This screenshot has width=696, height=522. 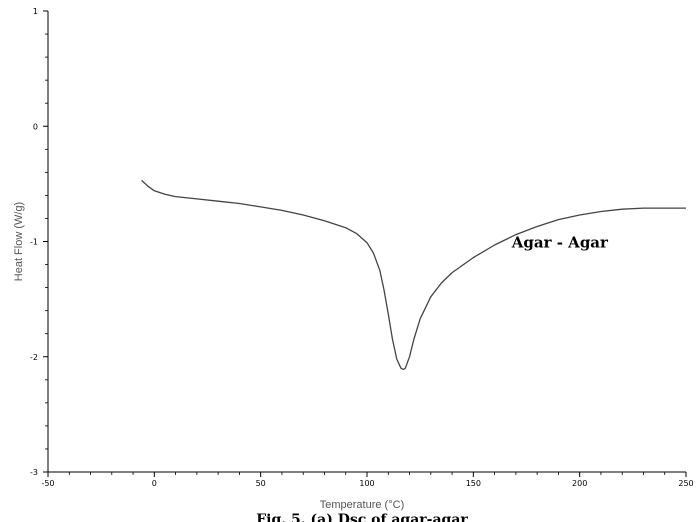 I want to click on series-annotation: Agar - Agar, so click(x=560, y=243).